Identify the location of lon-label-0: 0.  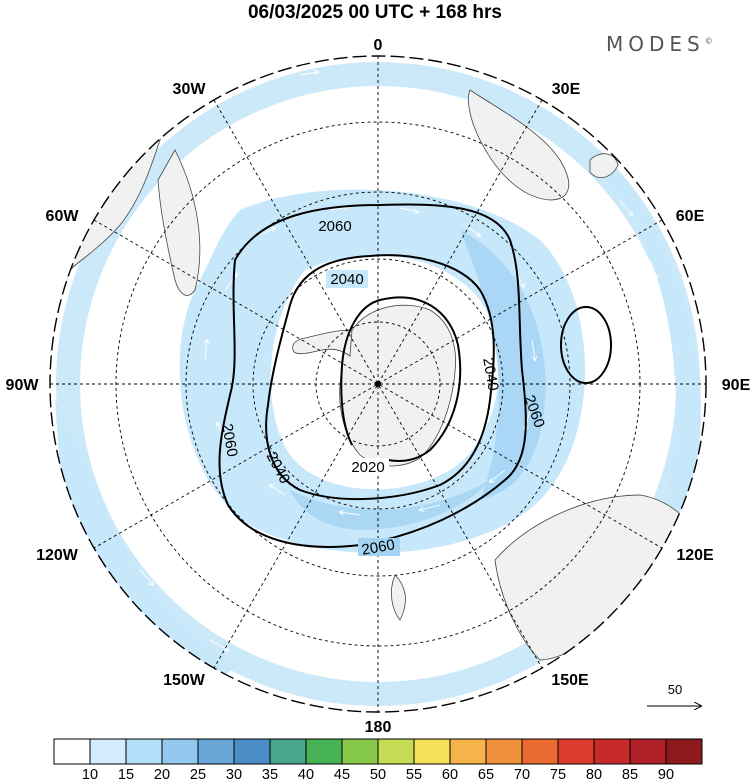
(378, 45).